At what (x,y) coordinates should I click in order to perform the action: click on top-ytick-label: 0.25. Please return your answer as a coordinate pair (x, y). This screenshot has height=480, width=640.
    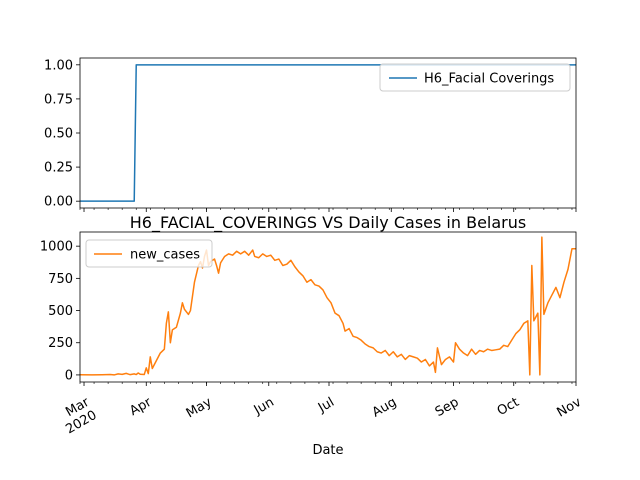
    Looking at the image, I should click on (58, 168).